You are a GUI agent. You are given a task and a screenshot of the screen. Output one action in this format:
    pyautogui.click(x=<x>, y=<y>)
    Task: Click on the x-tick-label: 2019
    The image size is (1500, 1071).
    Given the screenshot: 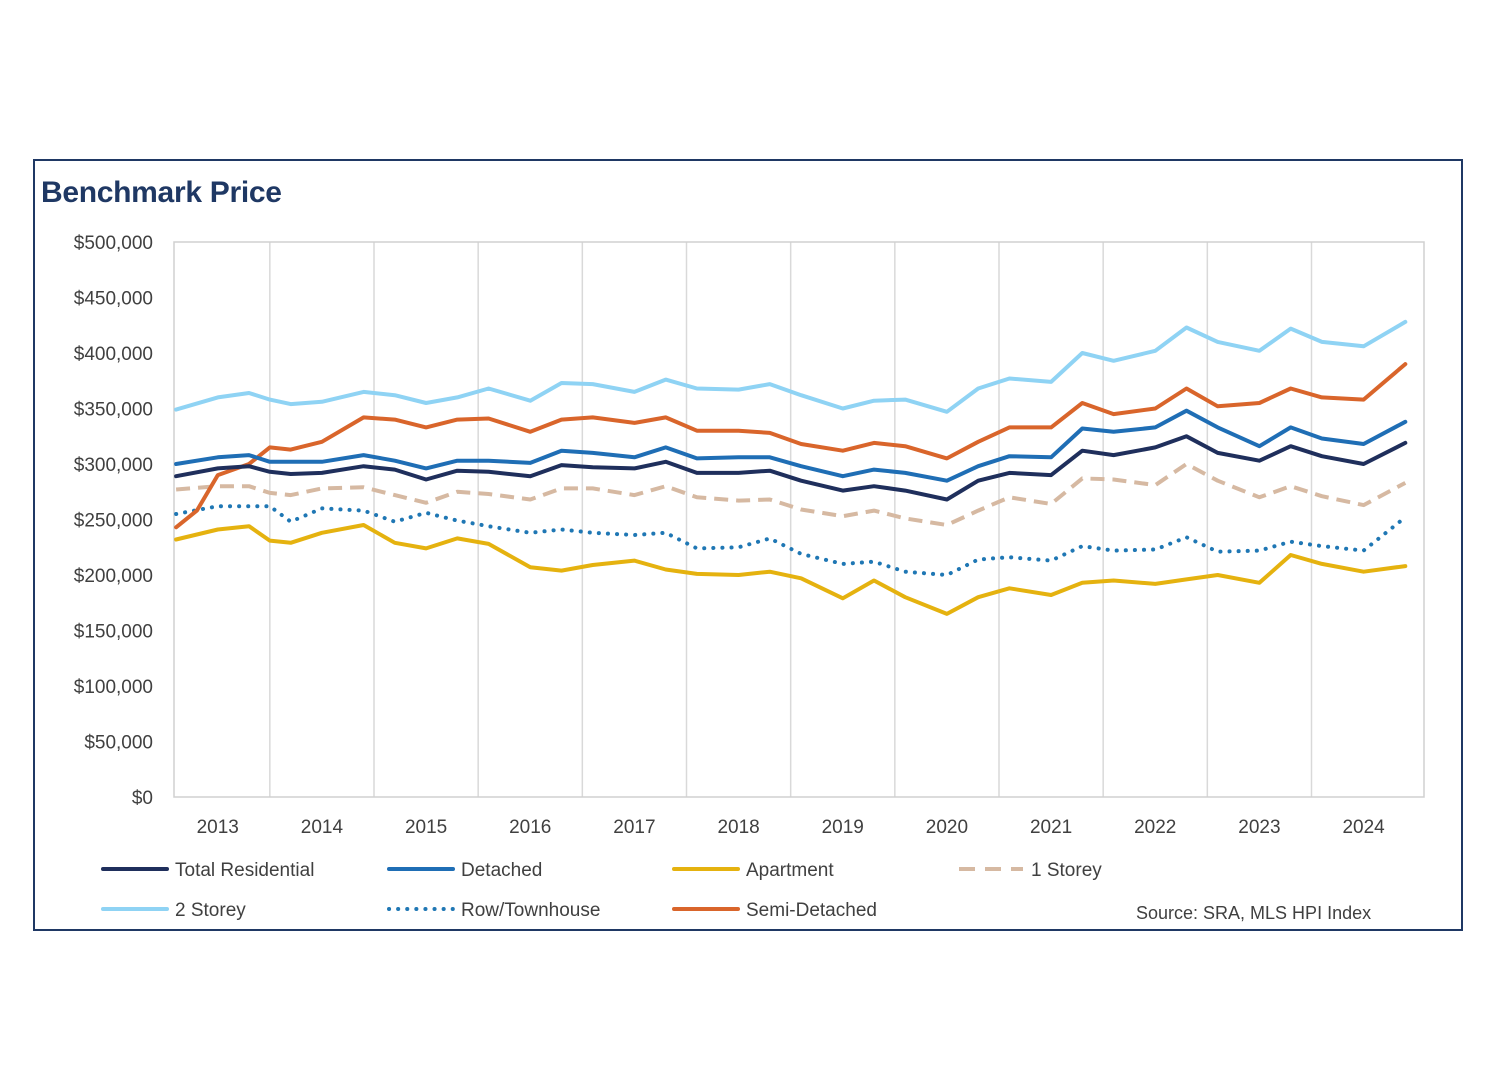 What is the action you would take?
    pyautogui.click(x=843, y=827)
    